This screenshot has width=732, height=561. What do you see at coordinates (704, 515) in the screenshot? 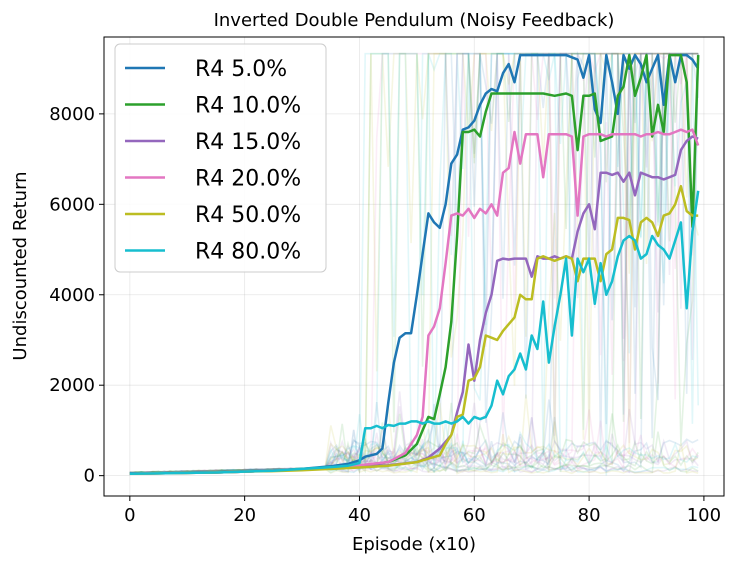
I see `x-tick-label: 100` at bounding box center [704, 515].